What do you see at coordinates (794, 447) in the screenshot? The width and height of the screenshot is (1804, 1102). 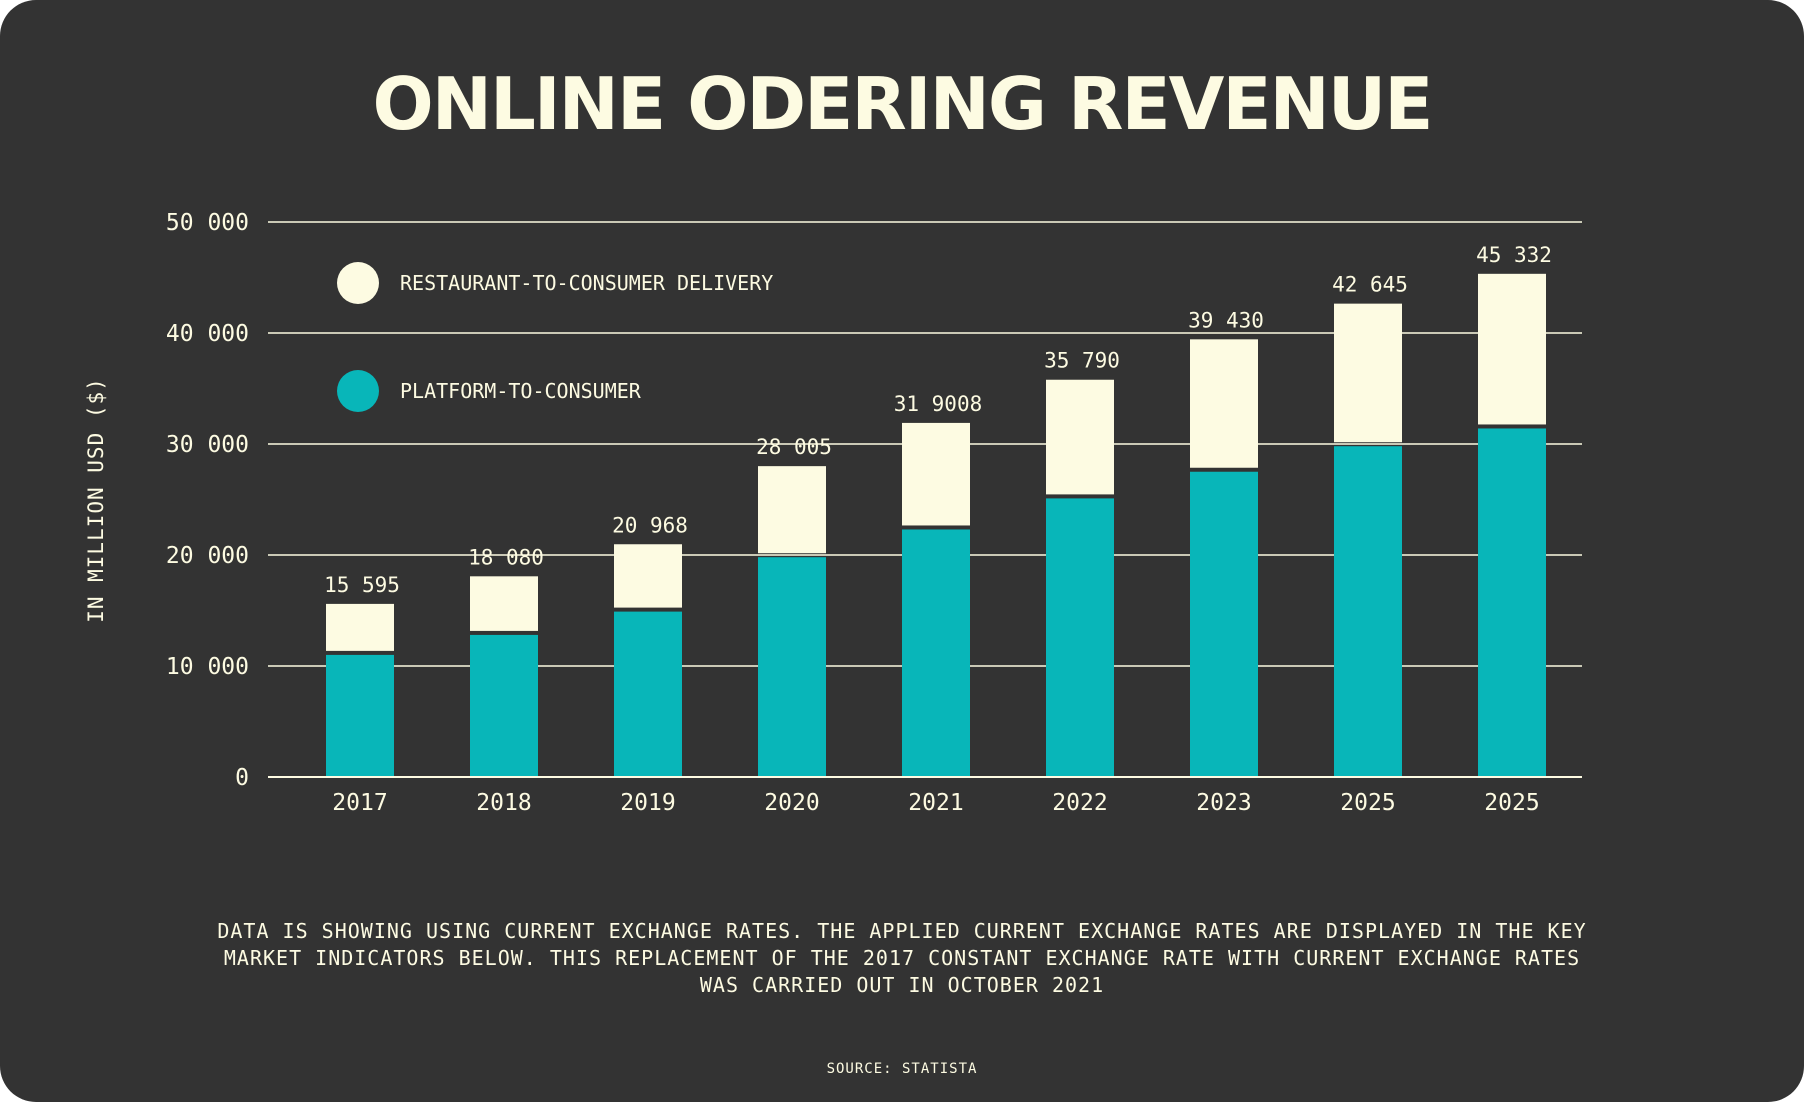 I see `bar-total-label: 28 005` at bounding box center [794, 447].